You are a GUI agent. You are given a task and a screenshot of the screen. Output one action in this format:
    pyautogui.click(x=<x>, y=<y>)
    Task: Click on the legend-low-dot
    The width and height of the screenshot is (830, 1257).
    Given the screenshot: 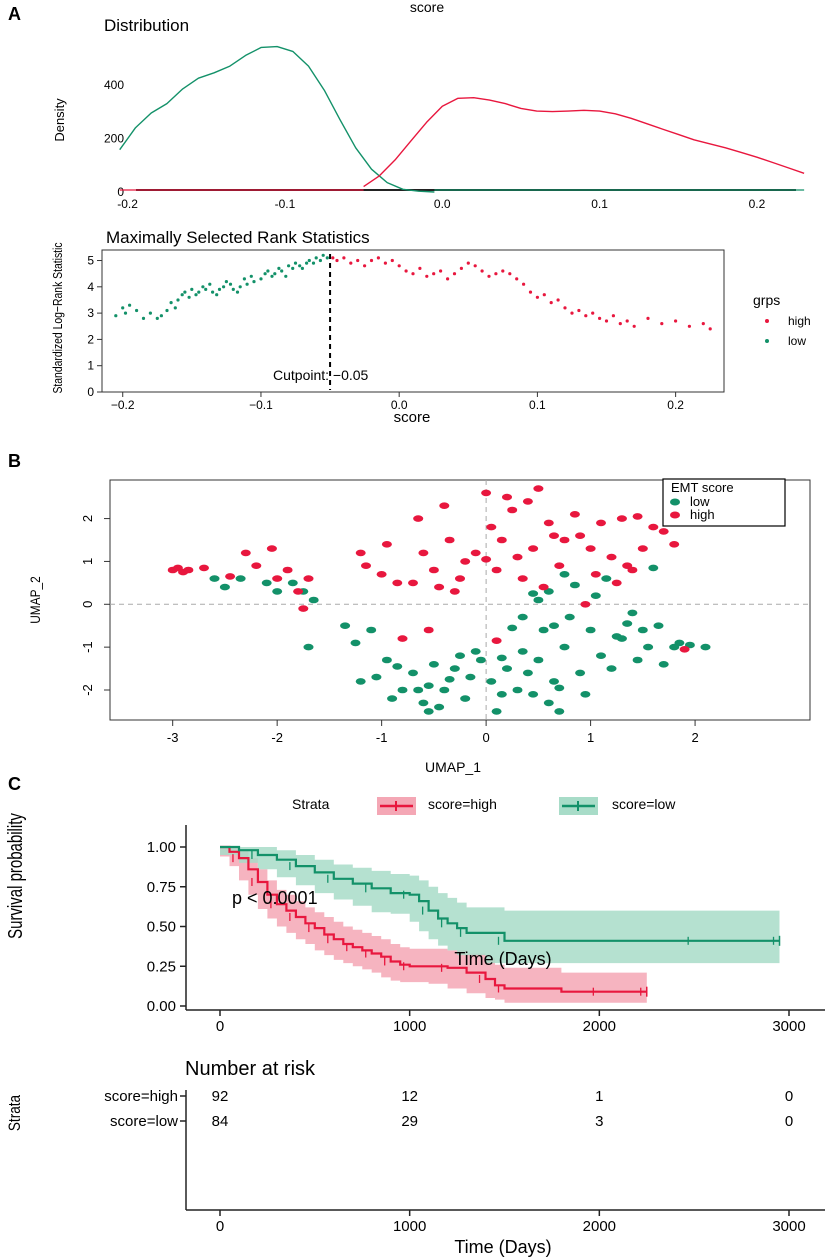 What is the action you would take?
    pyautogui.click(x=767, y=341)
    